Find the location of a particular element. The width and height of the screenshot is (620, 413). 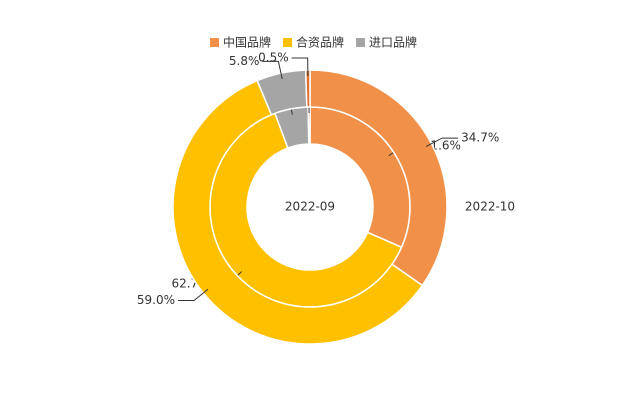

series-label: 2022-09 is located at coordinates (310, 207).